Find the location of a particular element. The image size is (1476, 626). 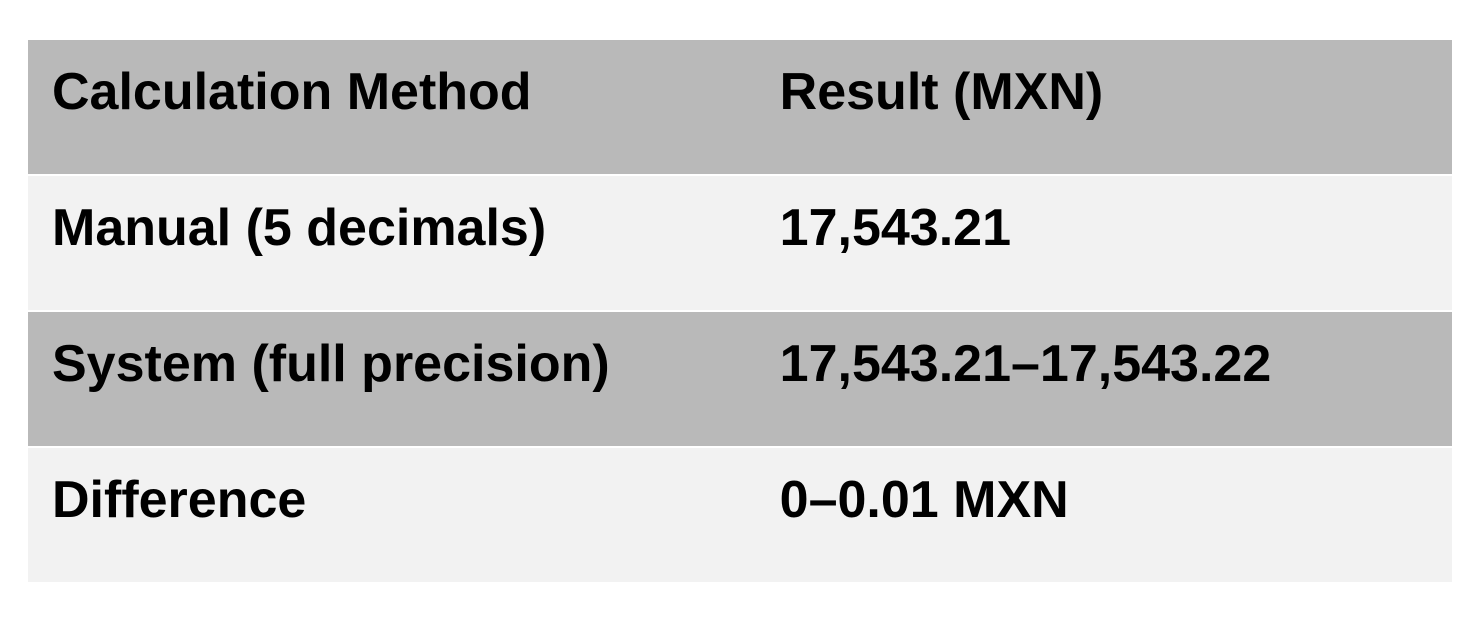

cell-result-difference: 0–0.01 MXN is located at coordinates (1103, 514).